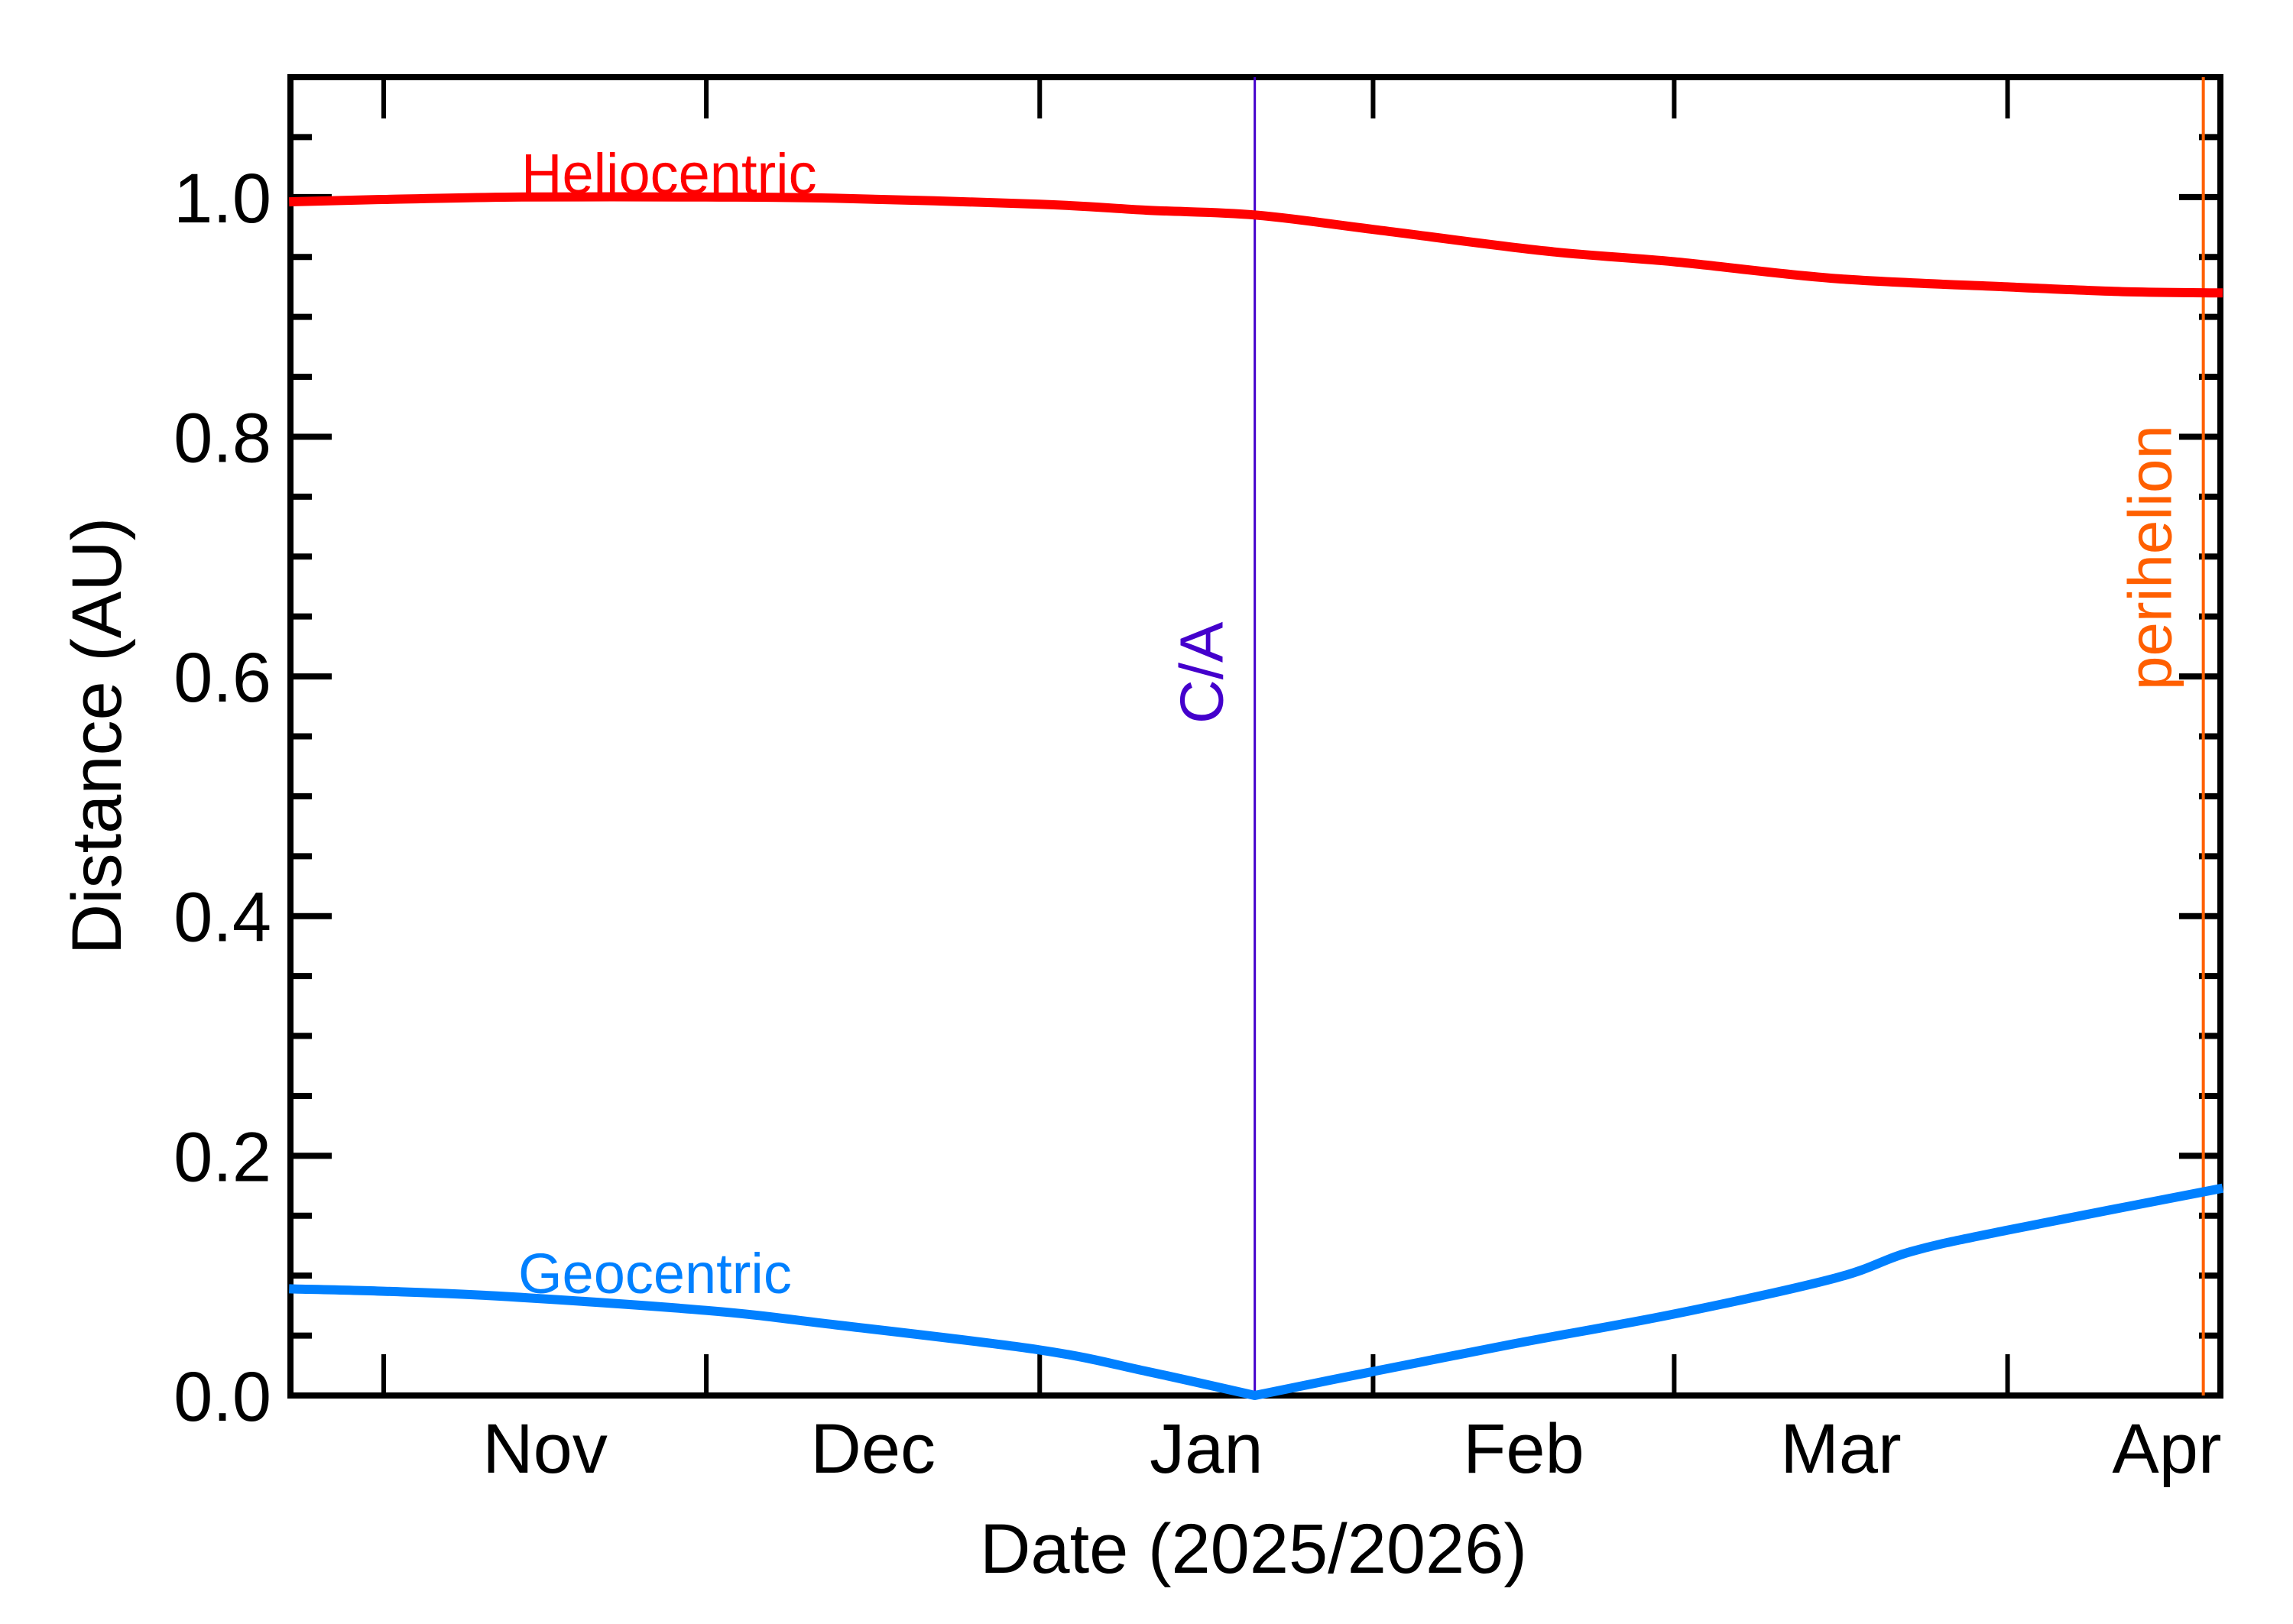  I want to click on series-labels: Heliocentric Geocentric, so click(667, 723).